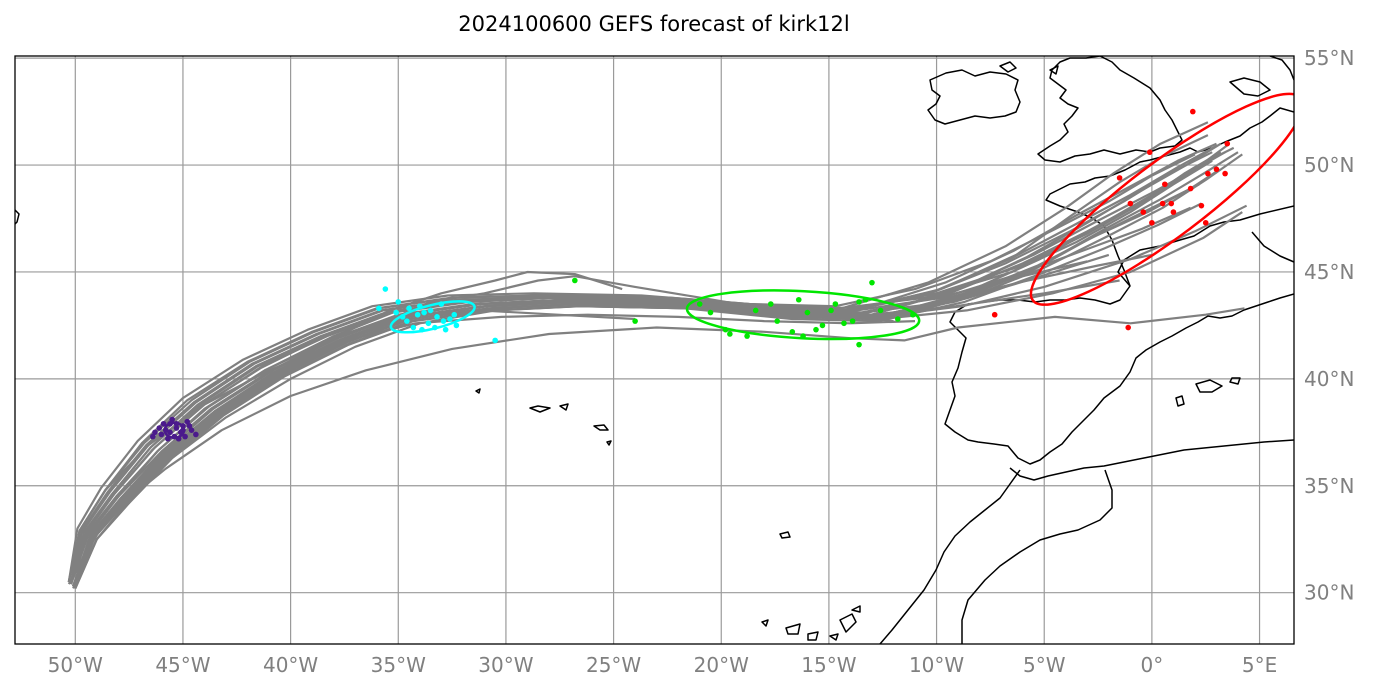 The width and height of the screenshot is (1382, 693). Describe the element at coordinates (17, 217) in the screenshot. I see `newfoundland-edge` at that location.